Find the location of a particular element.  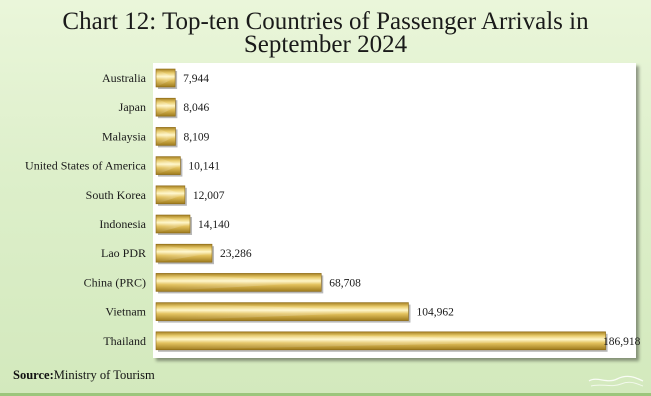

value-label-united-states-of-america: 10,141 is located at coordinates (204, 167).